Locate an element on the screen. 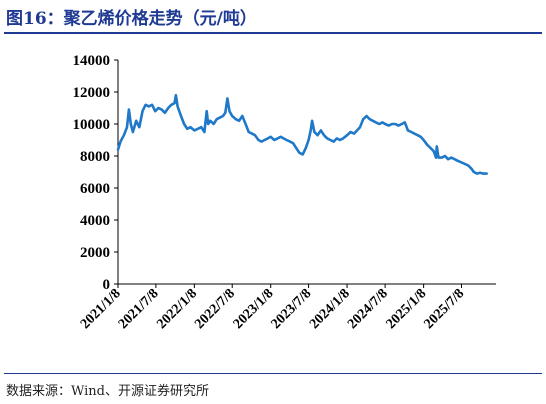 This screenshot has width=546, height=404. y-tick-label: 0 is located at coordinates (107, 285).